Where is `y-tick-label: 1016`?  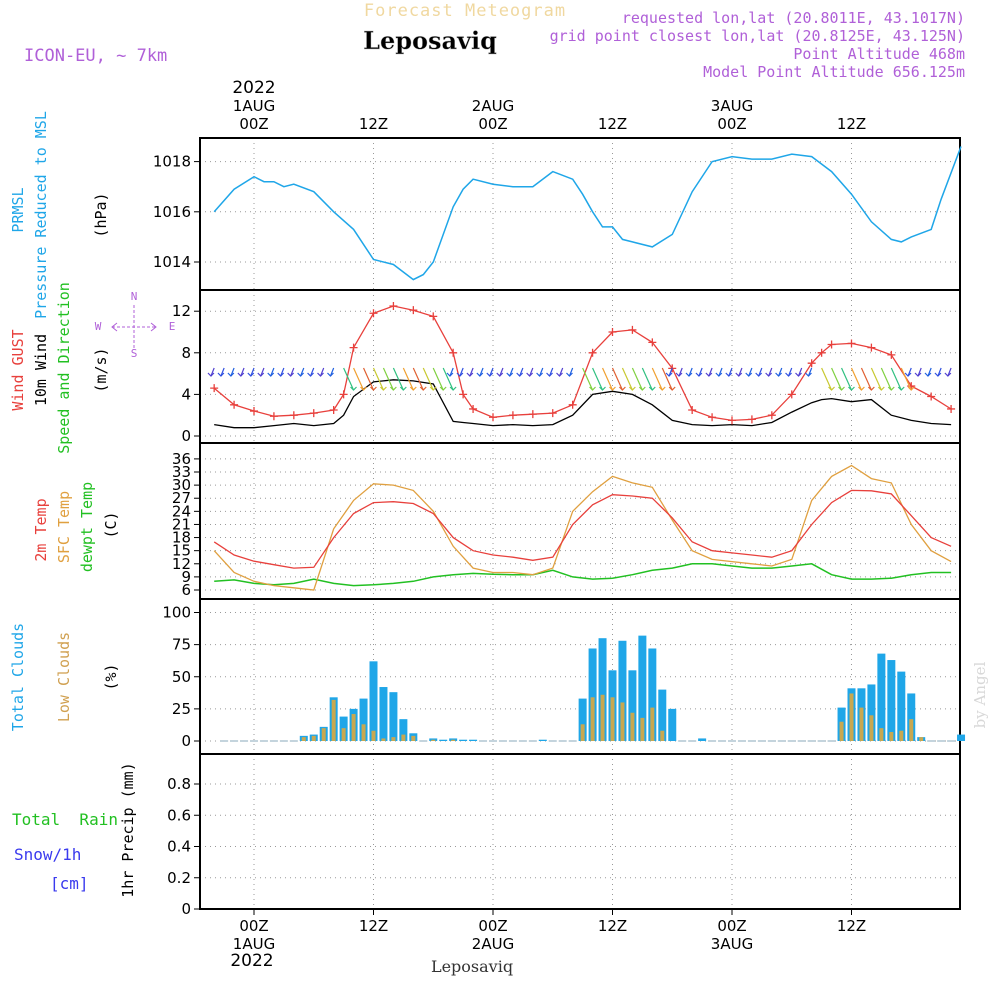
y-tick-label: 1016 is located at coordinates (172, 212).